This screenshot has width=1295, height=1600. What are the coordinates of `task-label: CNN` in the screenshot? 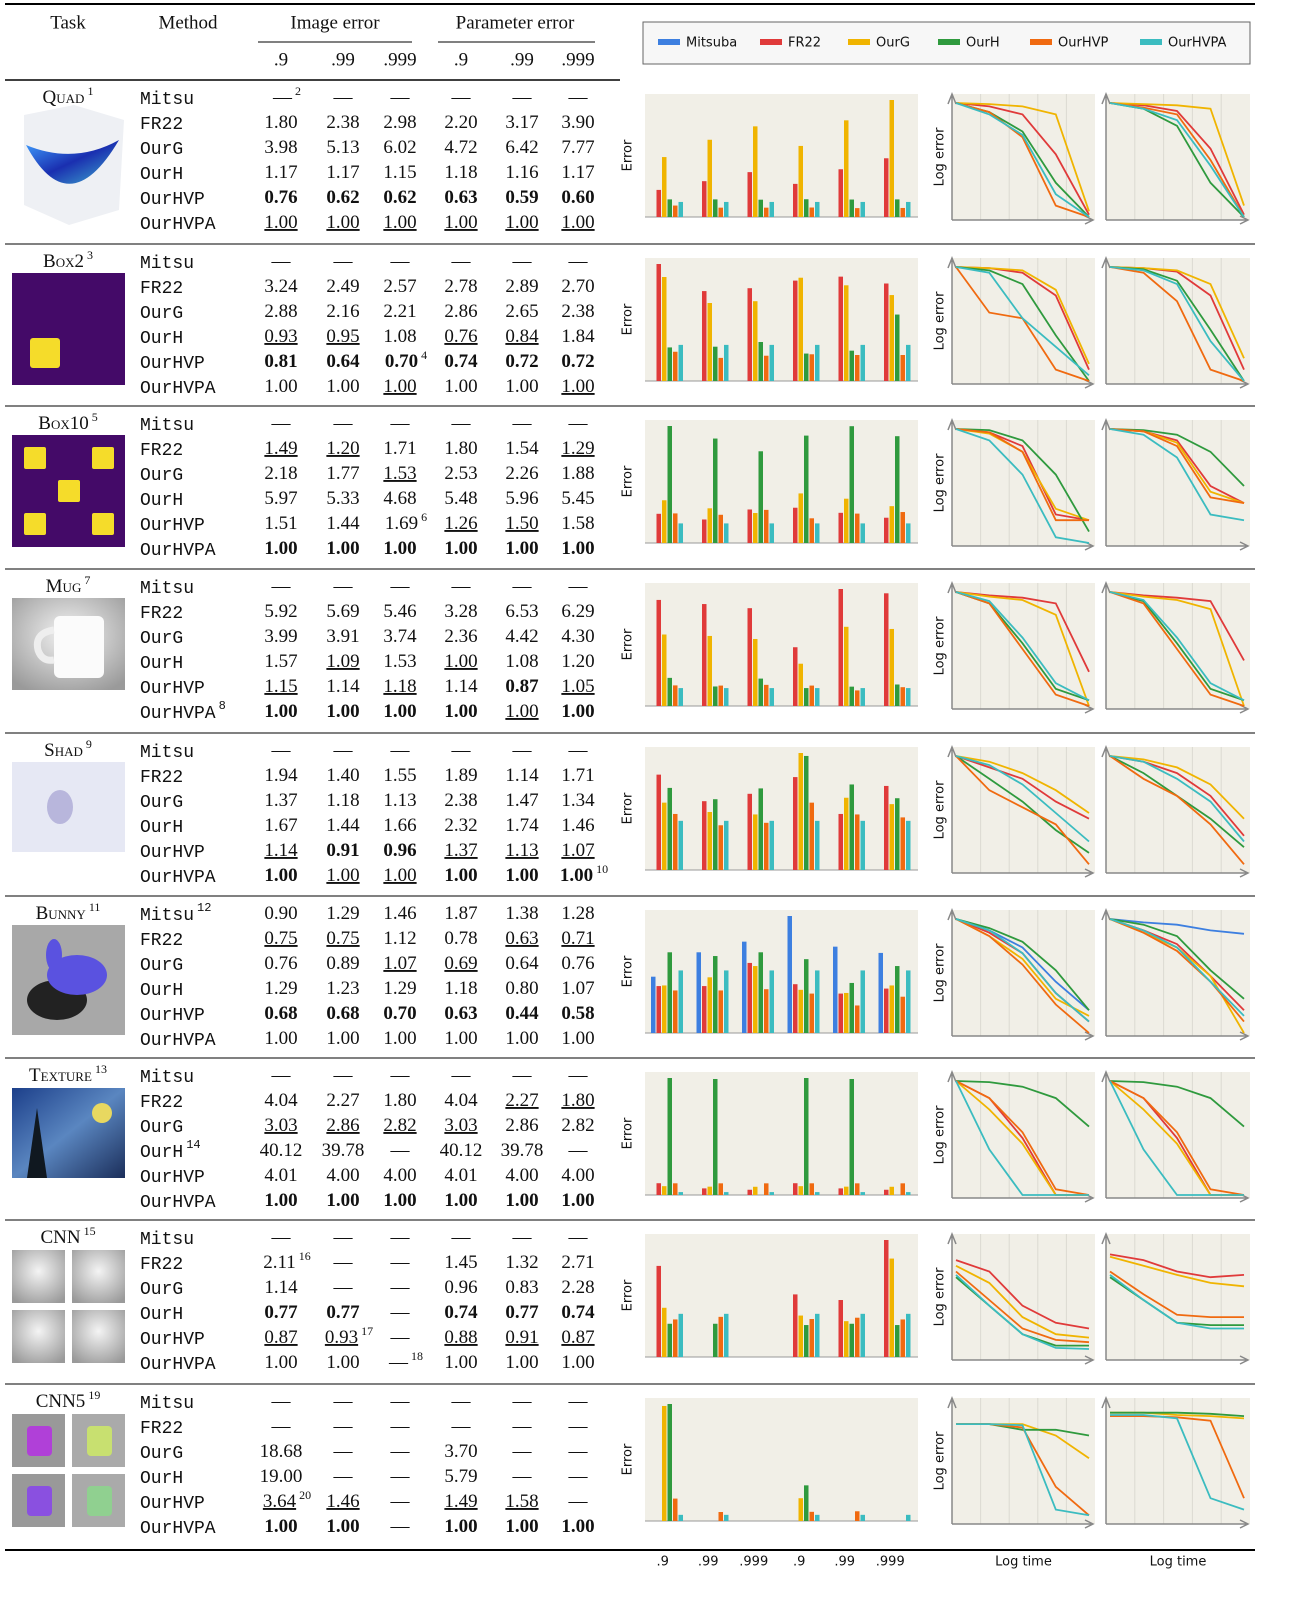 It's located at (60, 1237).